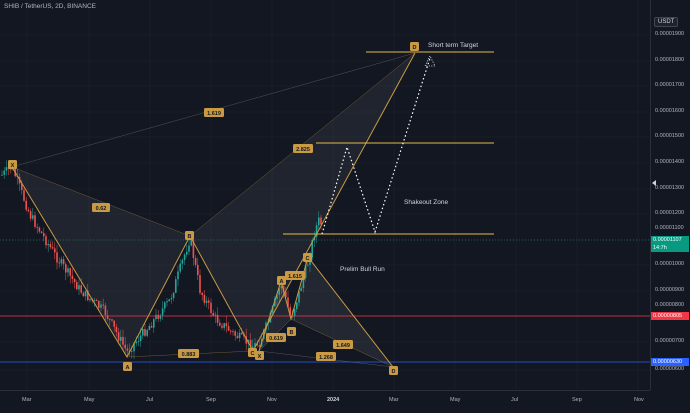 The width and height of the screenshot is (690, 413). I want to click on price-axis-marker-icon, so click(654, 183).